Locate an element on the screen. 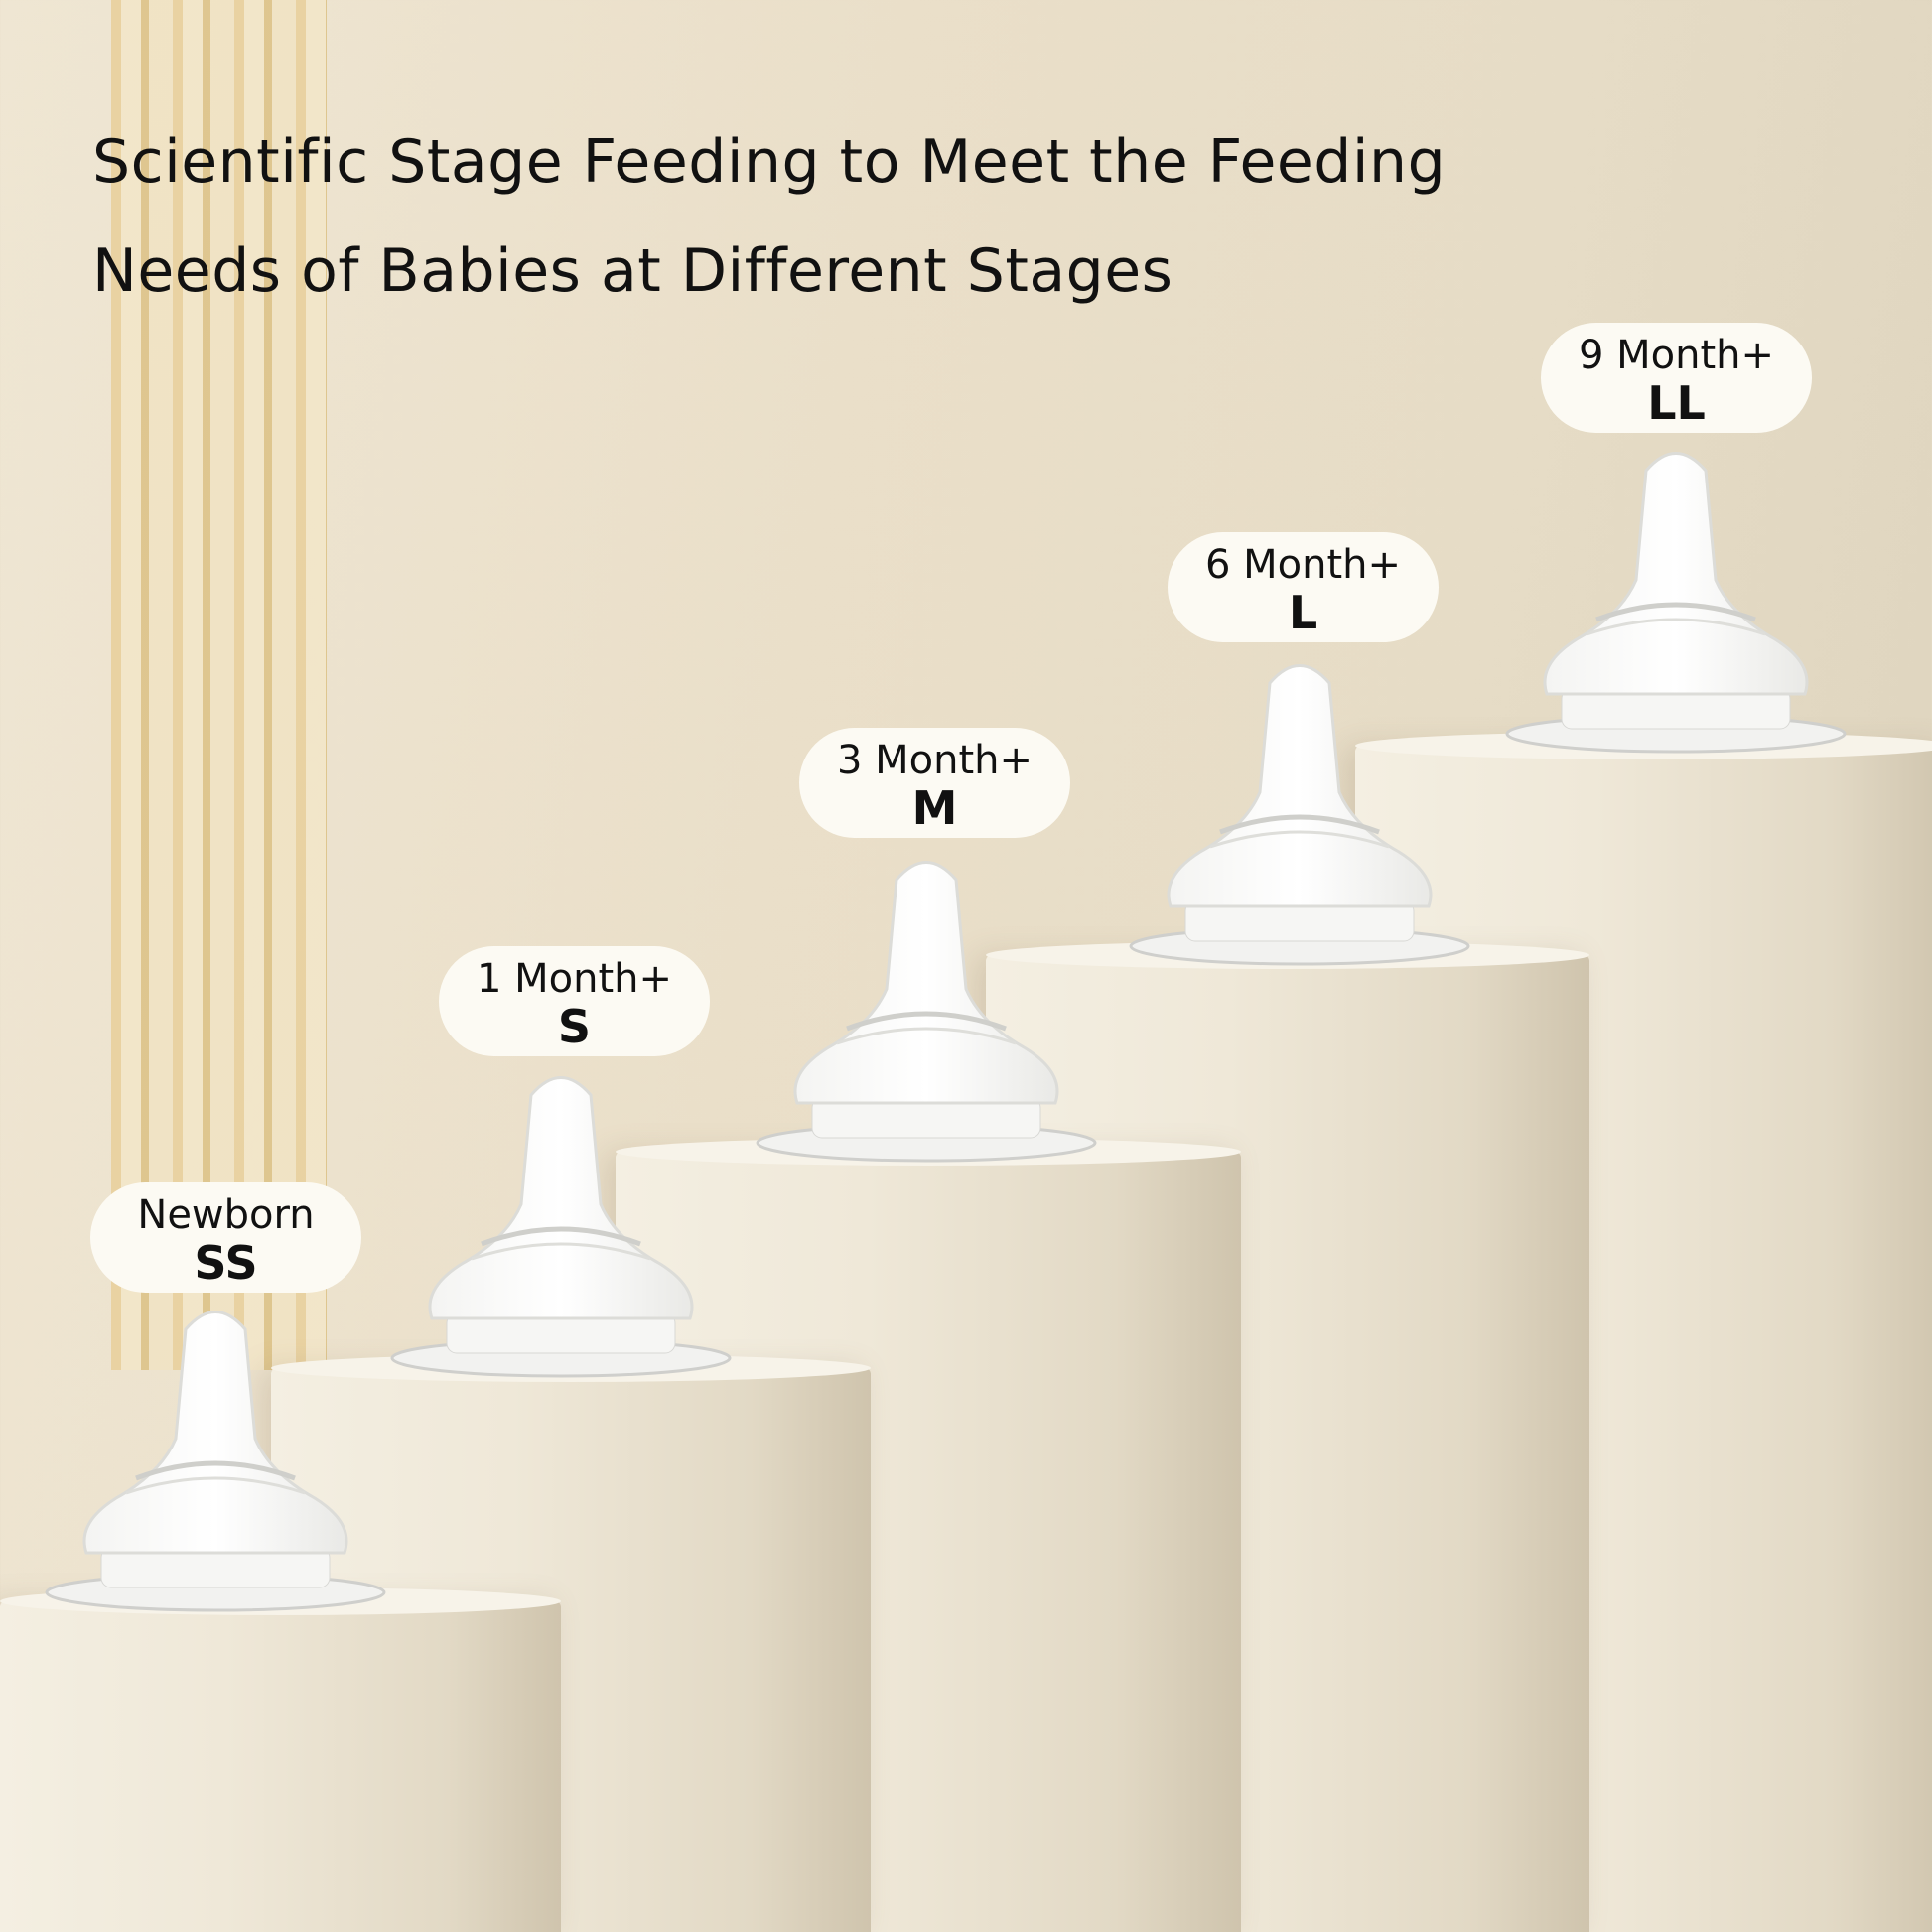 Image resolution: width=1932 pixels, height=1932 pixels. stage-size: M is located at coordinates (935, 808).